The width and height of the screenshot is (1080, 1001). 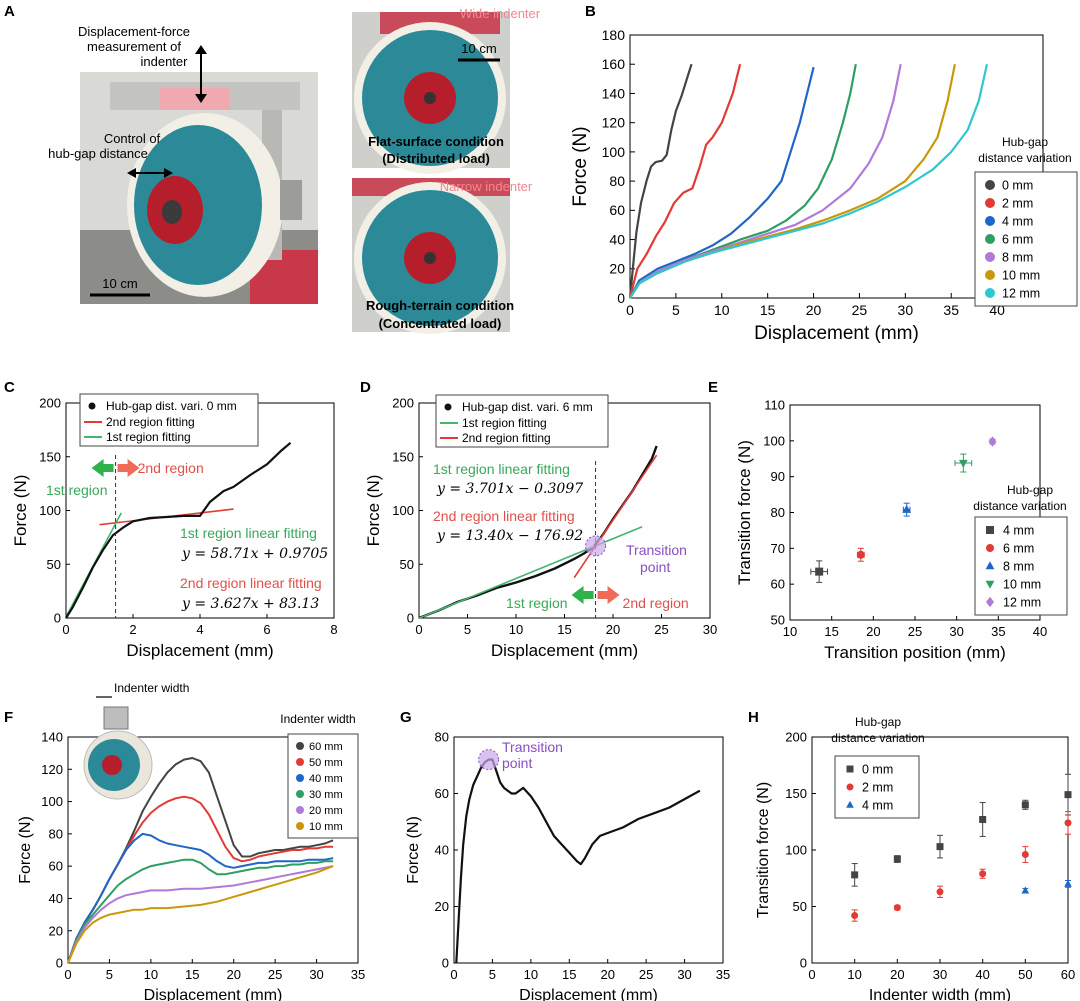 I want to click on x-tick-label: 8, so click(x=333, y=629).